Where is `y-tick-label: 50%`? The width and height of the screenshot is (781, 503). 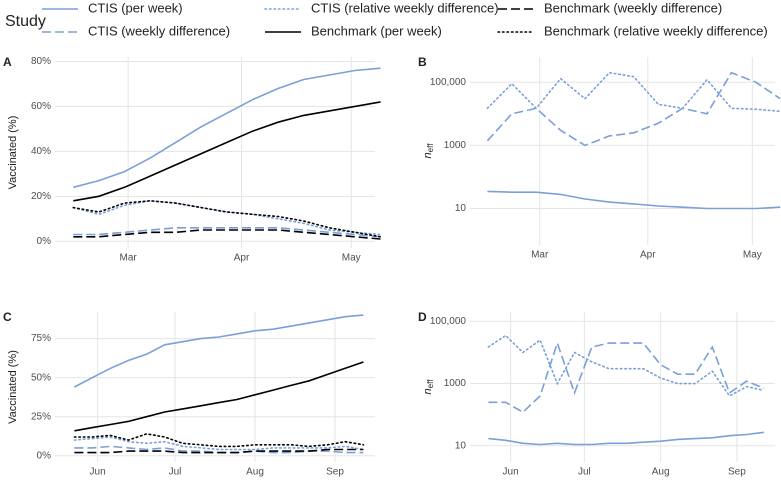
y-tick-label: 50% is located at coordinates (41, 377).